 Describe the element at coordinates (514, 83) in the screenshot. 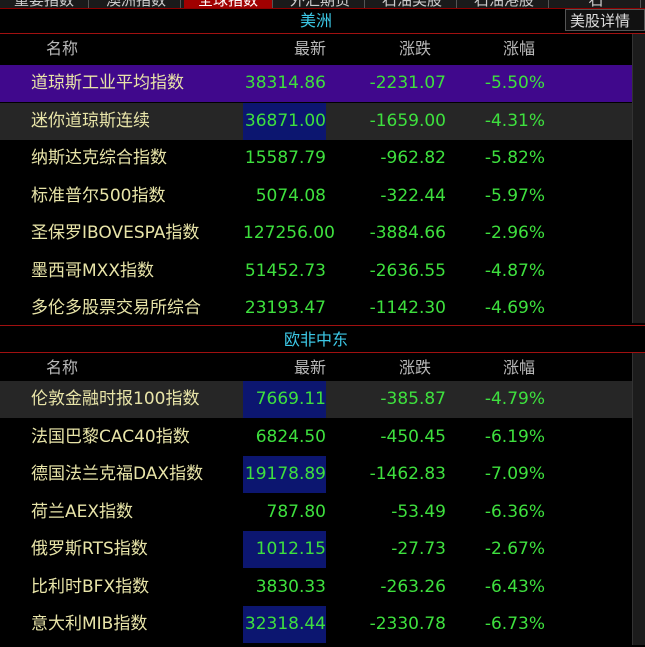

I see `change-pct: -5.50%` at that location.